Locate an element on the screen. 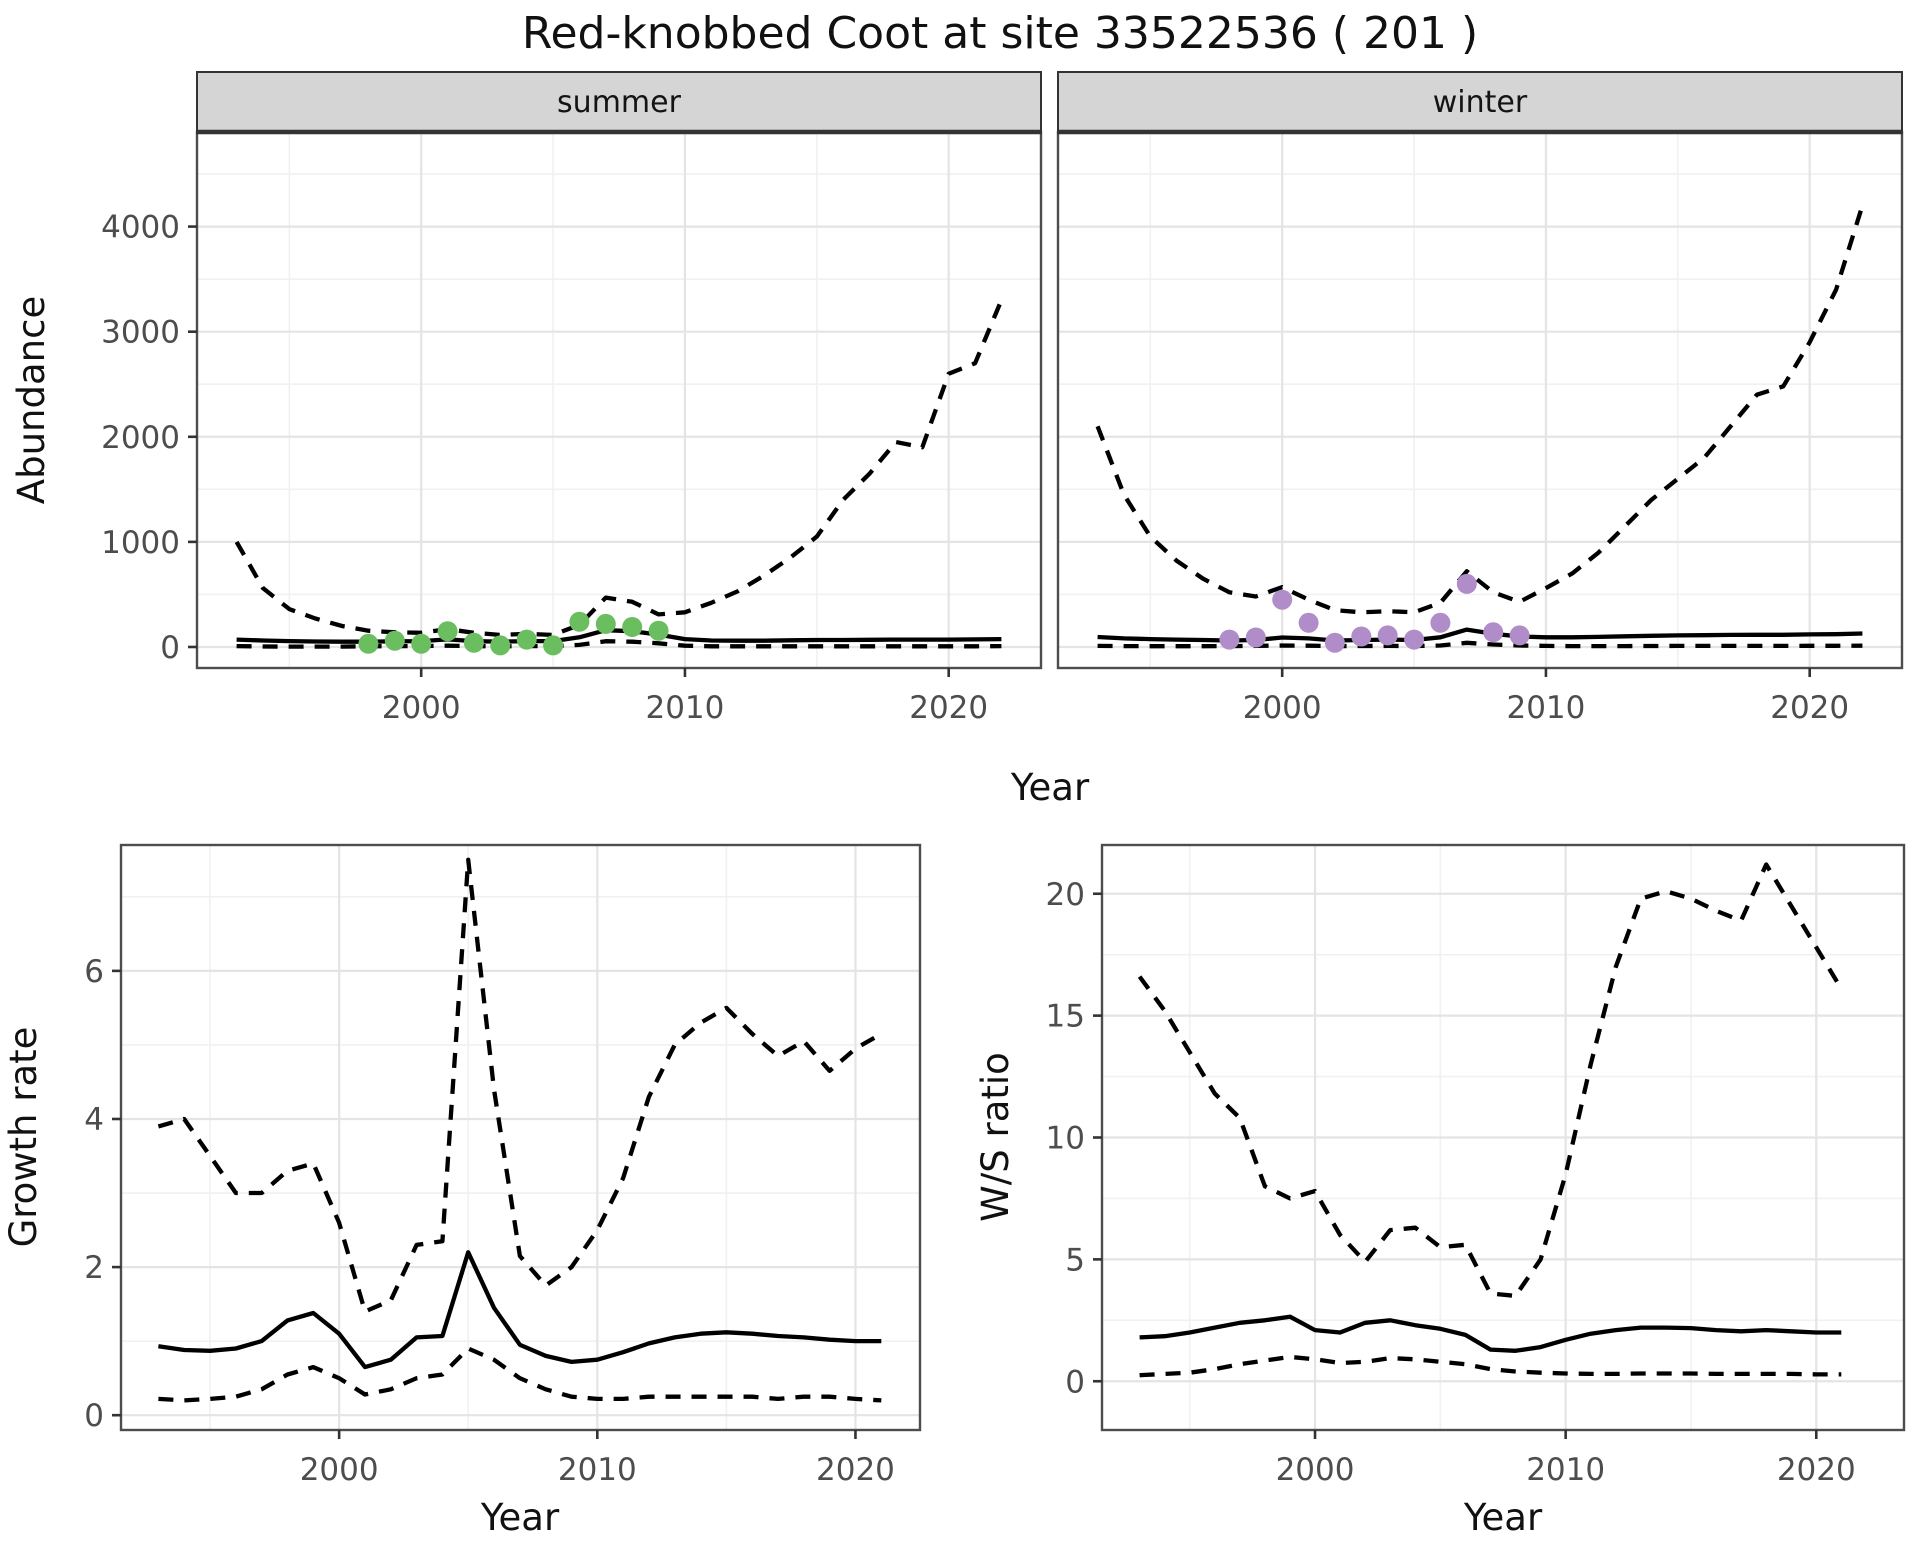 The height and width of the screenshot is (1564, 1920). y-tick-label: 3000 is located at coordinates (140, 333).